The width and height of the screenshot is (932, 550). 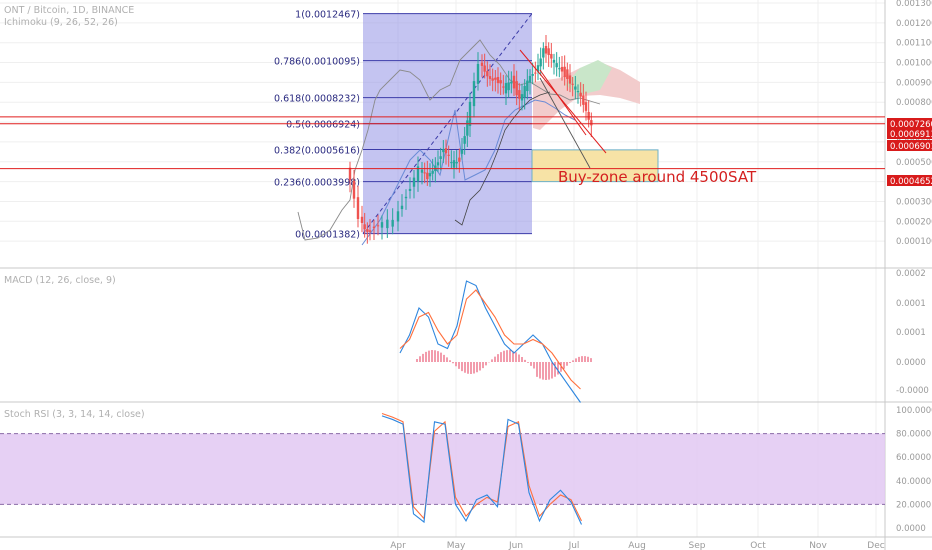 I want to click on price-tick-label: 0.0001000, so click(x=914, y=242).